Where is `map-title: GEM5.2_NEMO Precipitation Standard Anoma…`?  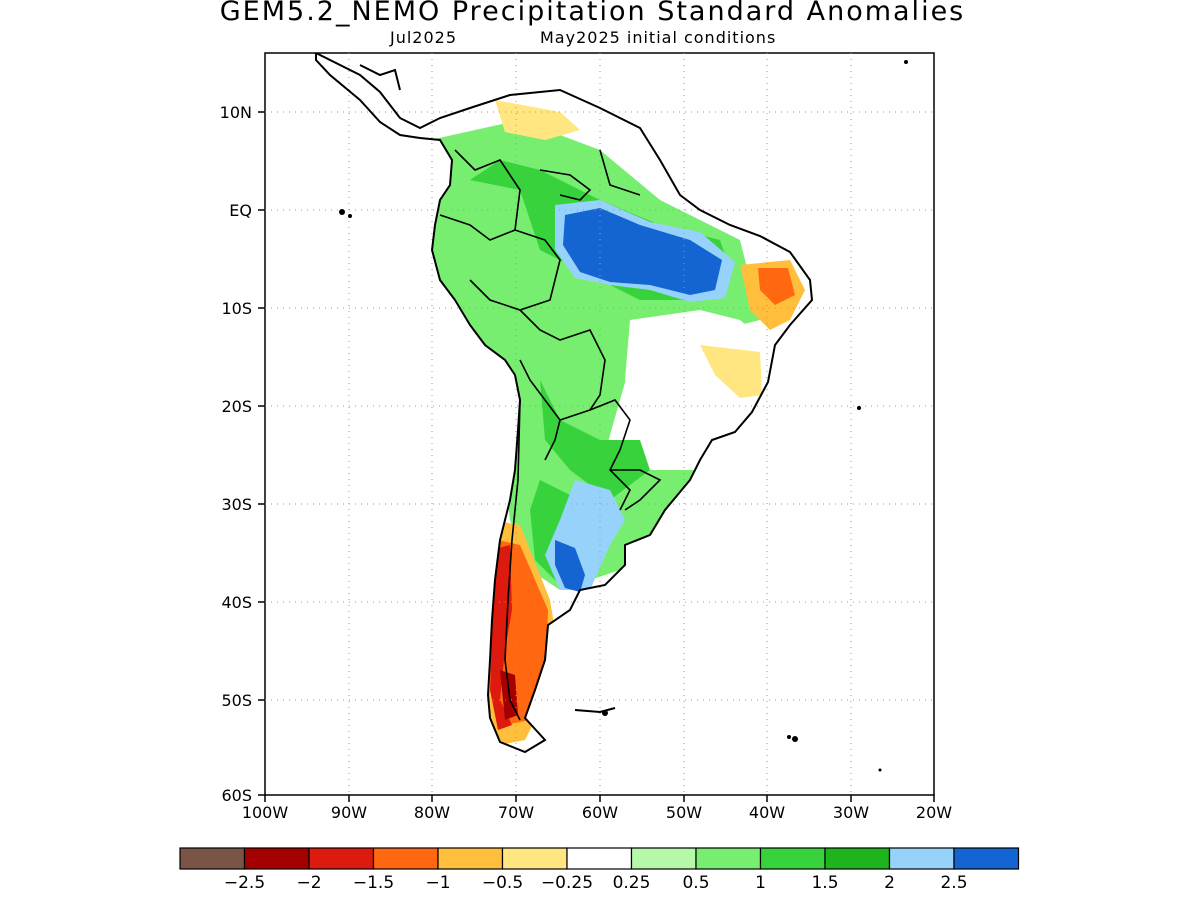 map-title: GEM5.2_NEMO Precipitation Standard Anoma… is located at coordinates (592, 13).